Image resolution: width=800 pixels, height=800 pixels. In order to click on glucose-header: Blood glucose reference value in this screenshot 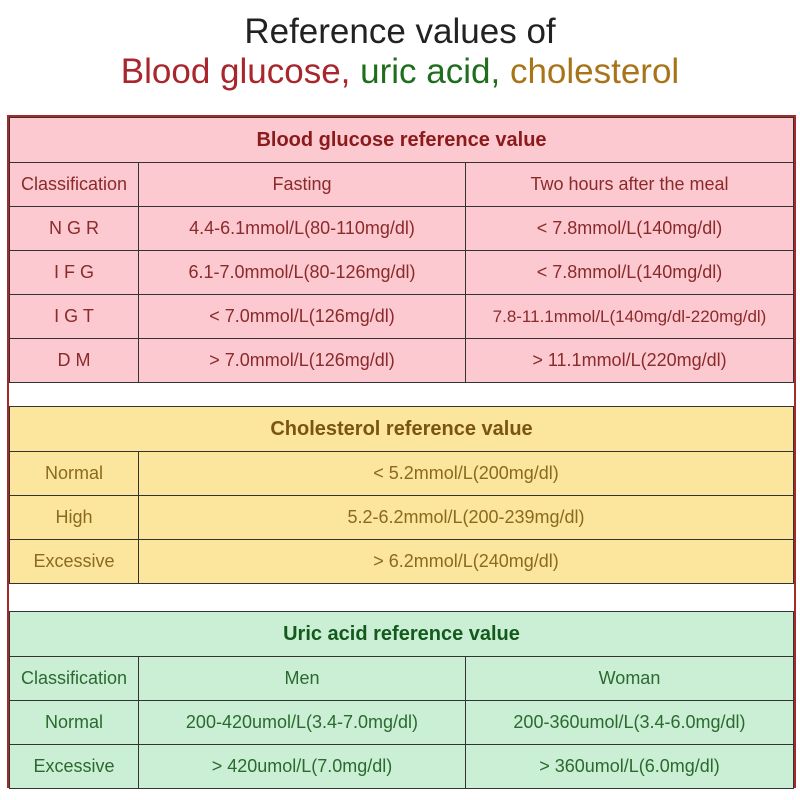, I will do `click(401, 140)`.